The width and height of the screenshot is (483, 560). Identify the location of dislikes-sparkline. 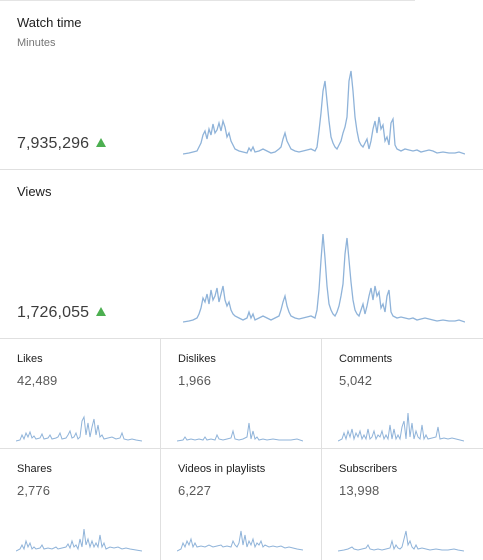
(240, 432).